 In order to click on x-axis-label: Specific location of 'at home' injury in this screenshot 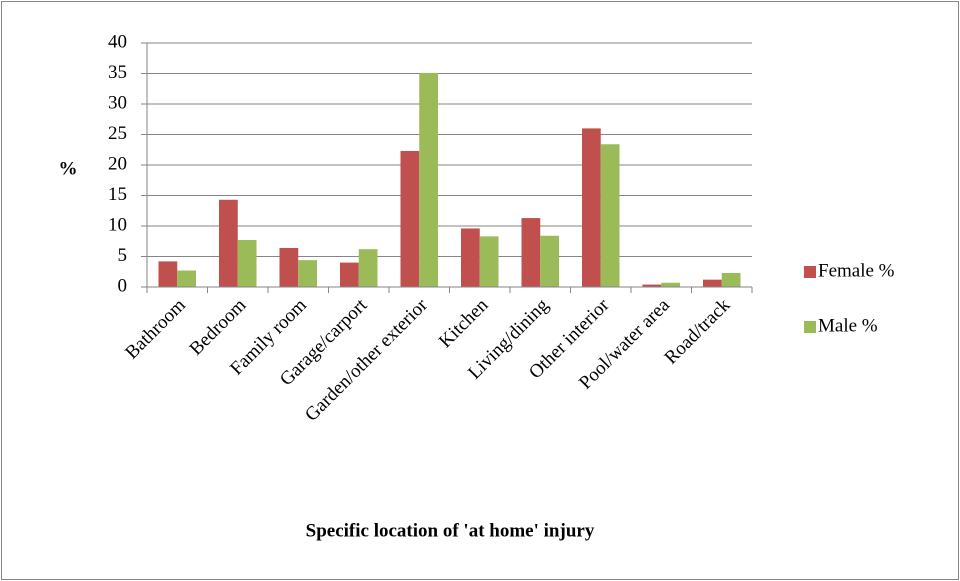, I will do `click(450, 530)`.